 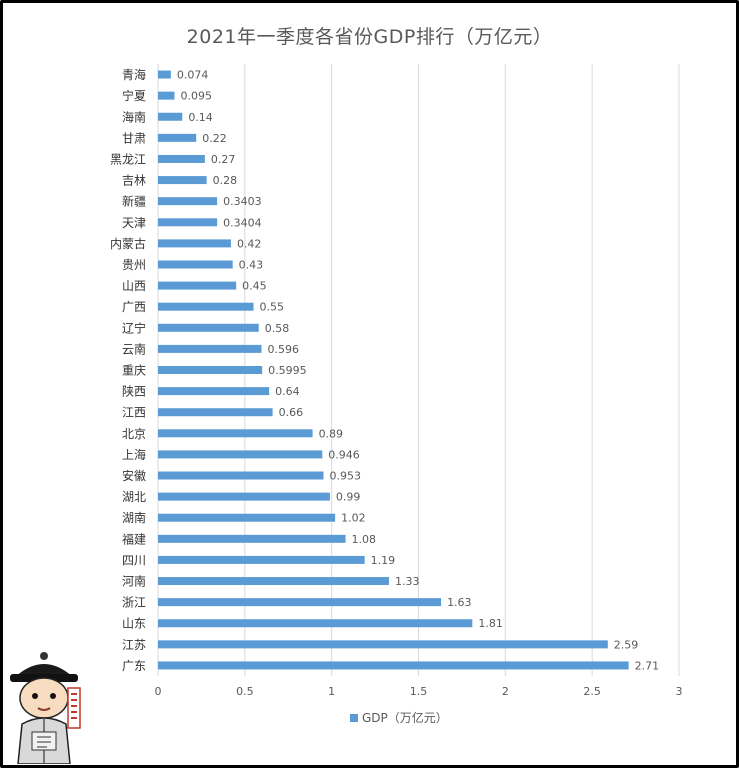 I want to click on value-label: 0.953, so click(x=346, y=476).